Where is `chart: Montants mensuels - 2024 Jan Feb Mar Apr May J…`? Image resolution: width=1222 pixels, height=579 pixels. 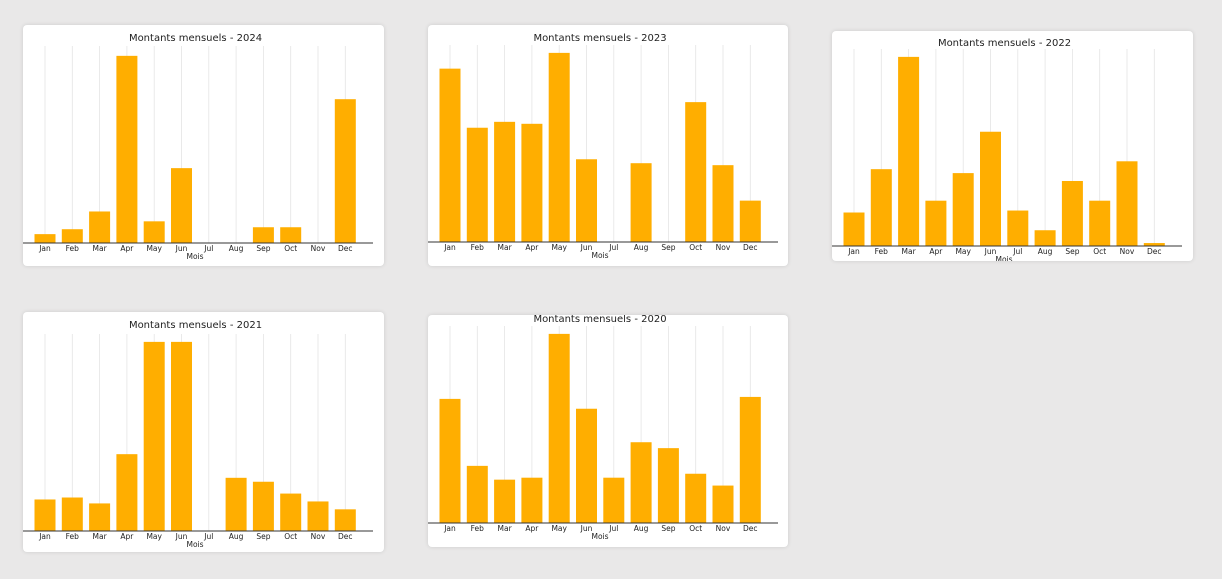 chart: Montants mensuels - 2024 Jan Feb Mar Apr May J… is located at coordinates (198, 147).